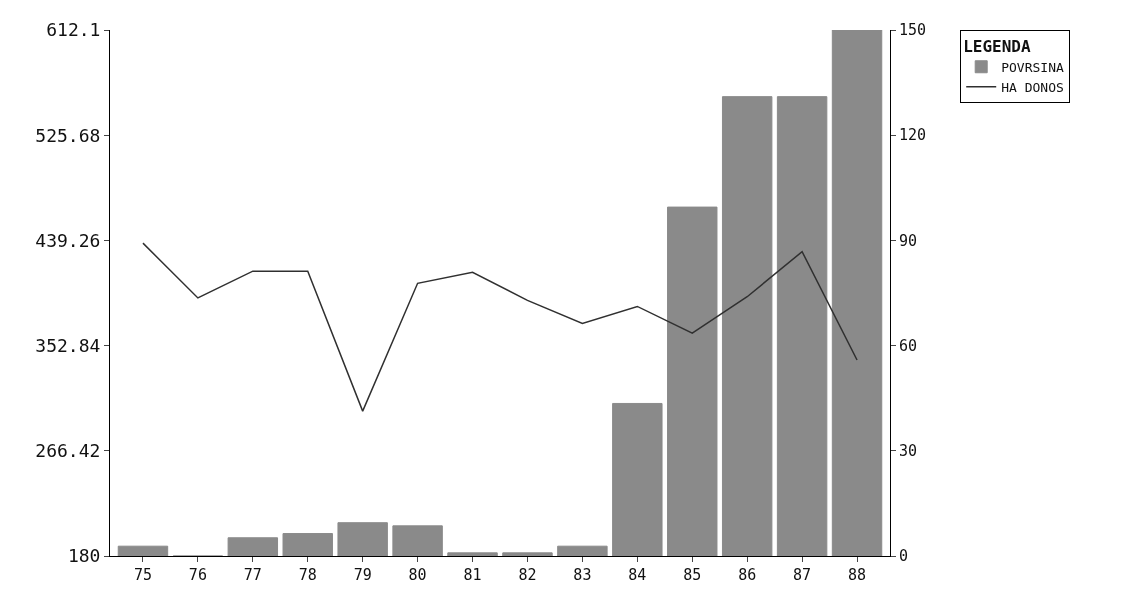  Describe the element at coordinates (908, 345) in the screenshot. I see `y2-tick-label: 60` at that location.